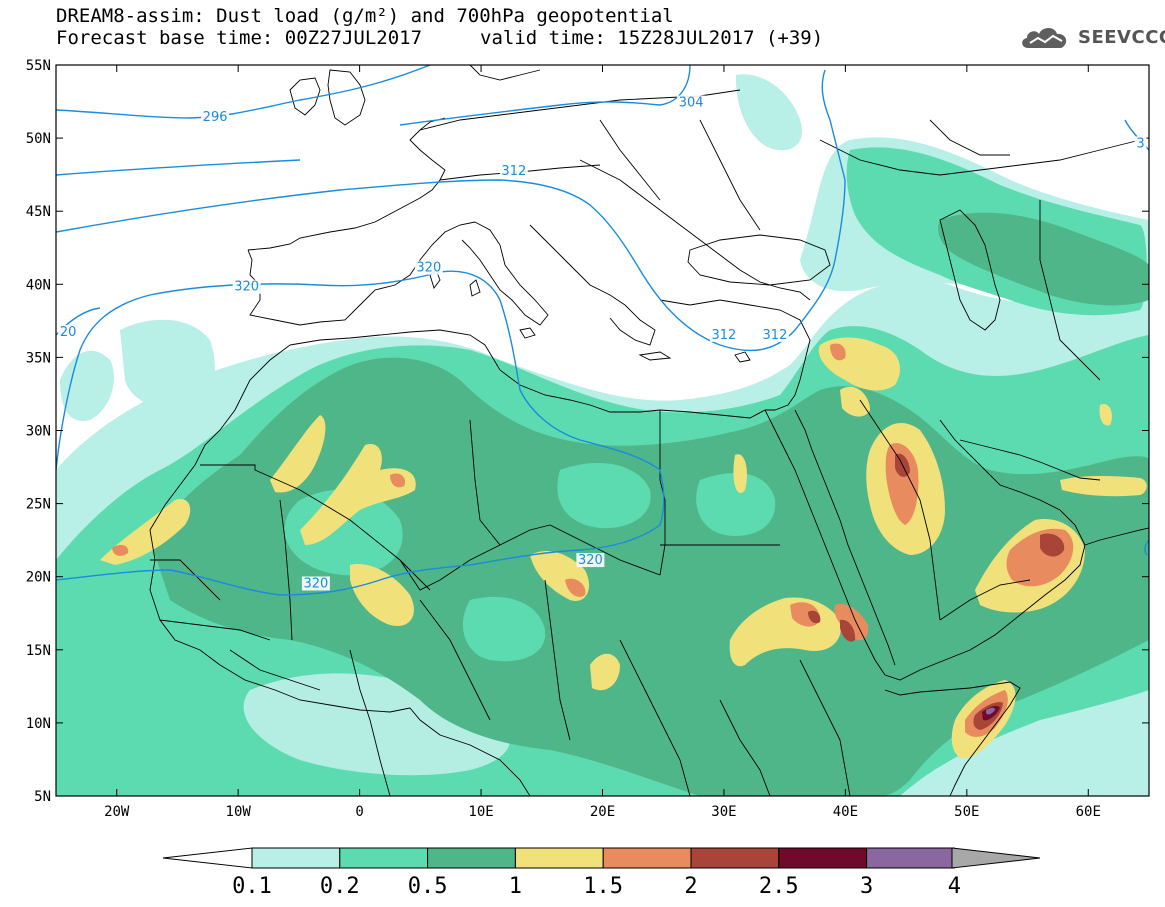 This screenshot has width=1165, height=907. I want to click on lon-label: 50E, so click(966, 812).